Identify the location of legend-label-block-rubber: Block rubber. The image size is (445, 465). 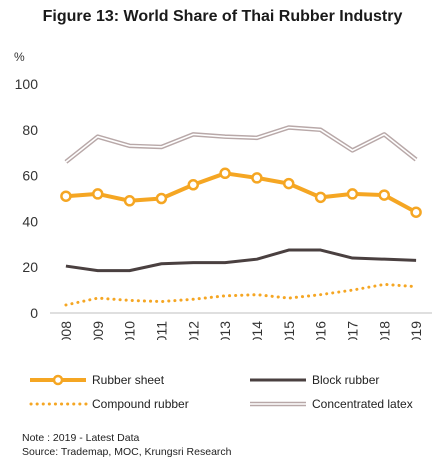
(346, 380).